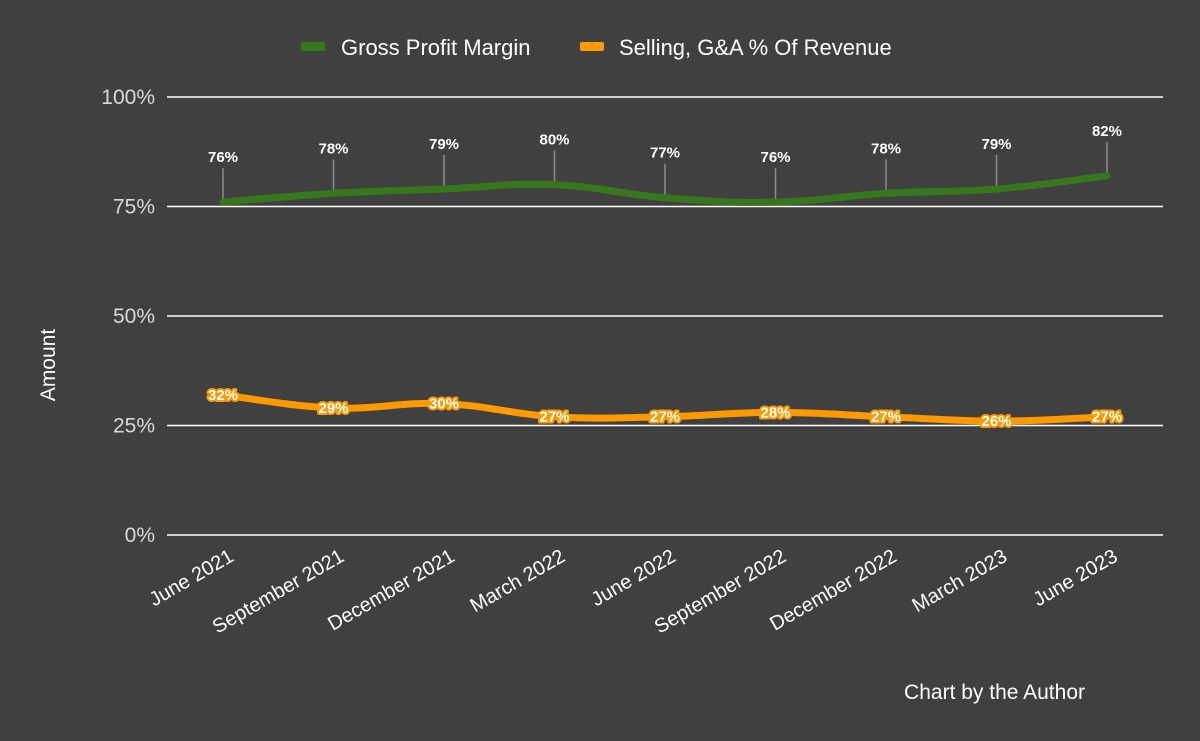 The height and width of the screenshot is (741, 1200). I want to click on series-line-selling-g-a-of-revenue, so click(665, 408).